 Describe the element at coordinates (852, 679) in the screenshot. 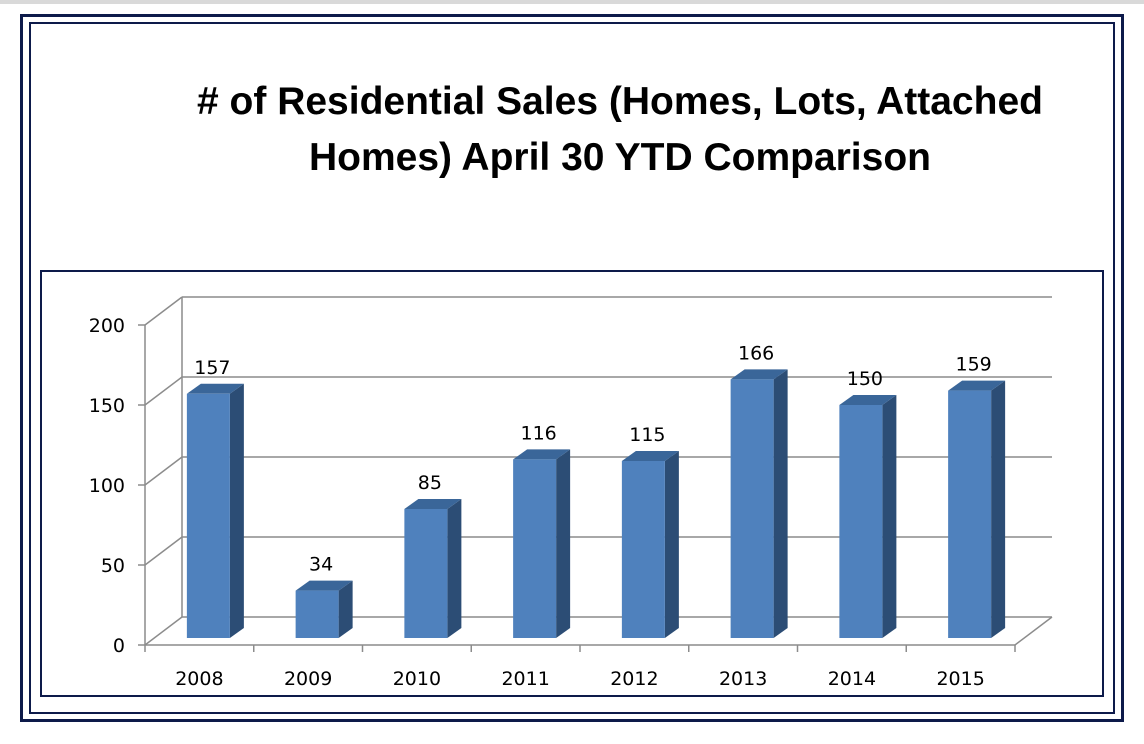

I see `x-tick-label-2014: 2014` at that location.